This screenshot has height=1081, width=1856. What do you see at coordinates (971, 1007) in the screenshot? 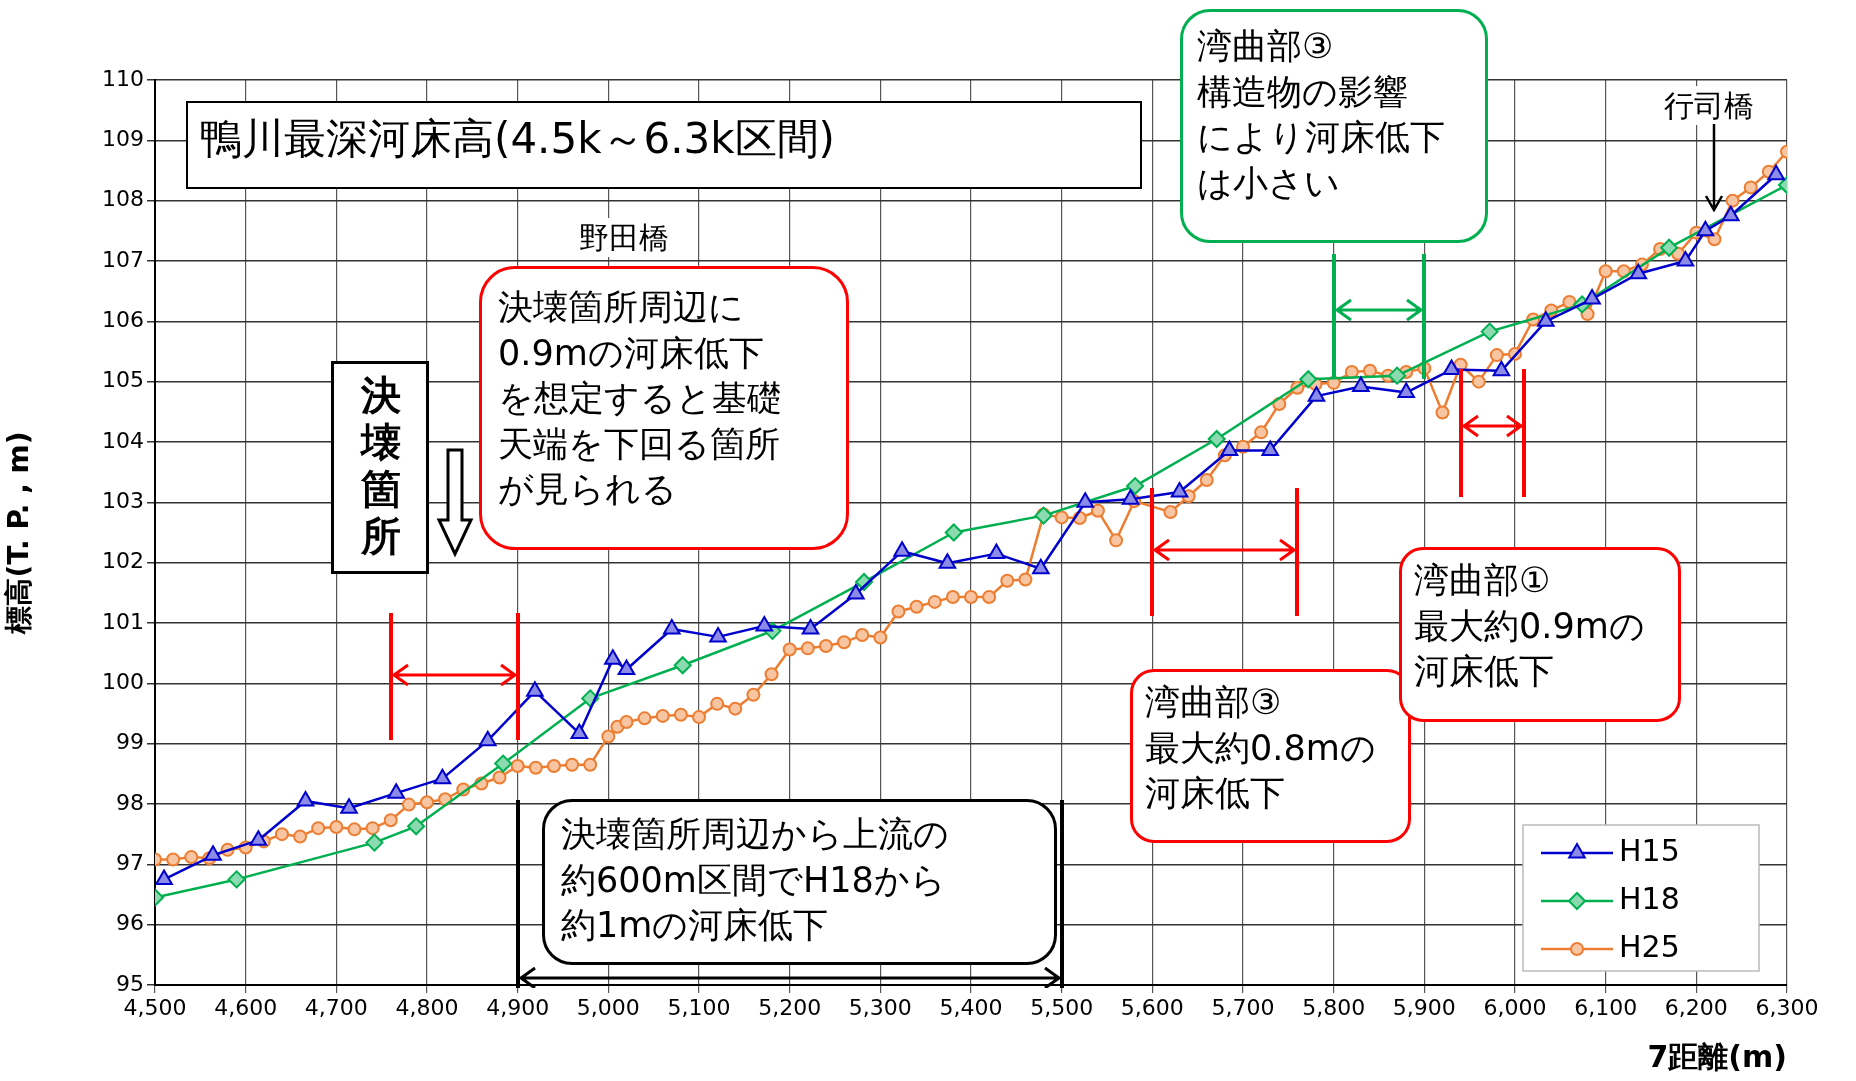
I see `x-tick-label: 5,400` at bounding box center [971, 1007].